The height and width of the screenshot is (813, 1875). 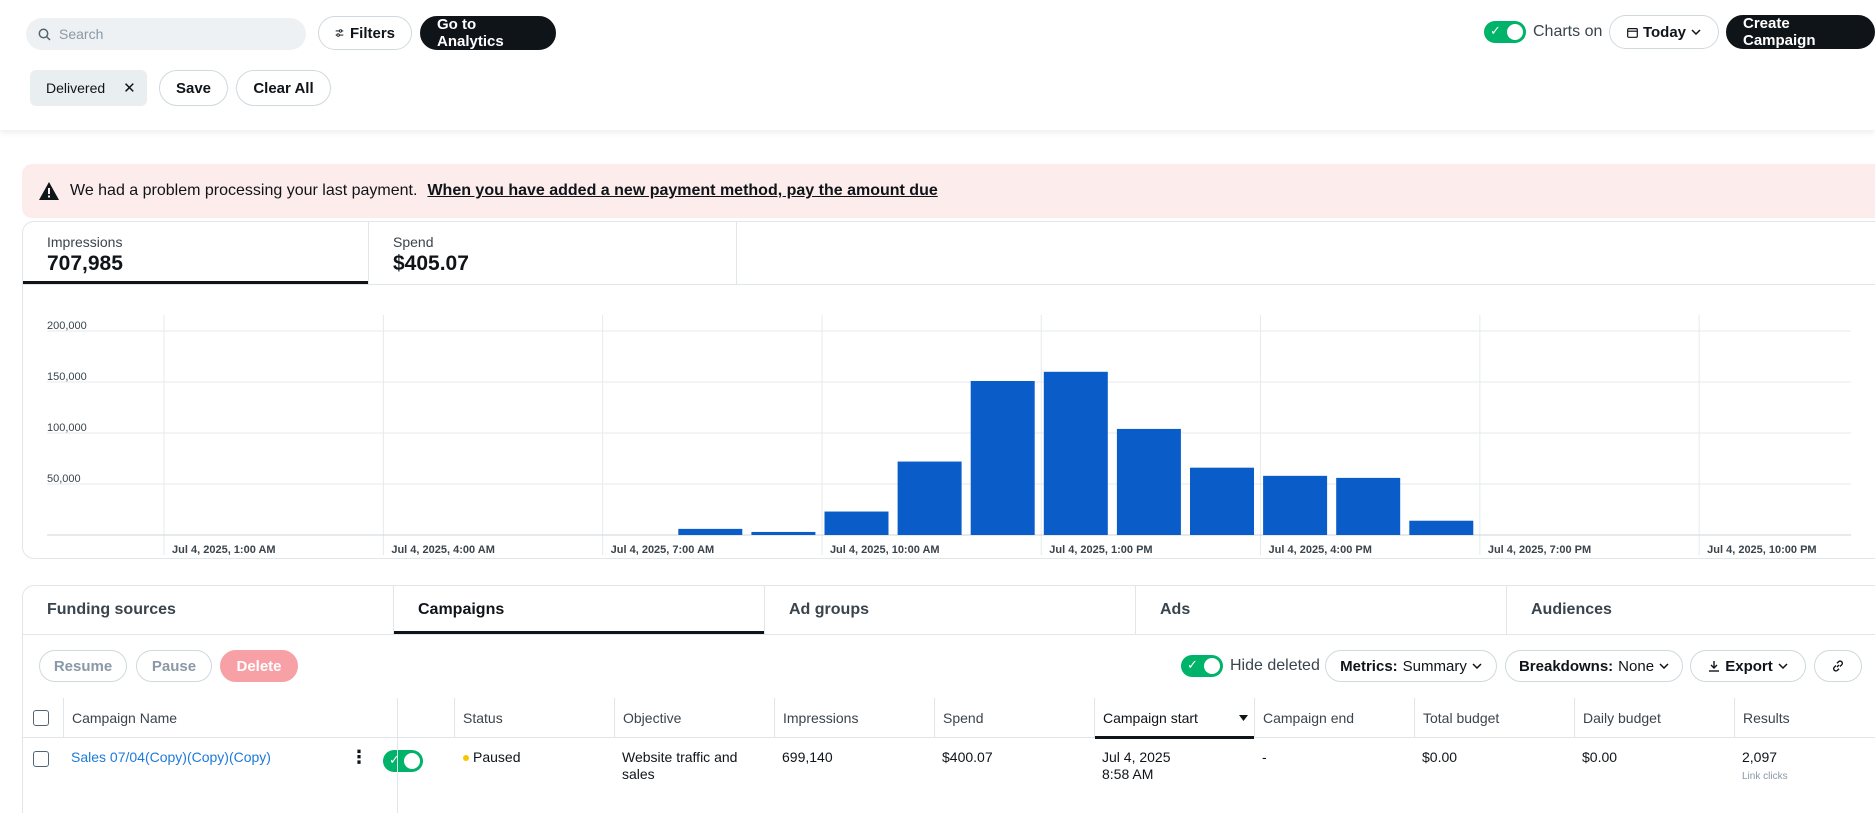 I want to click on date-range-dropdown: Today, so click(x=1664, y=32).